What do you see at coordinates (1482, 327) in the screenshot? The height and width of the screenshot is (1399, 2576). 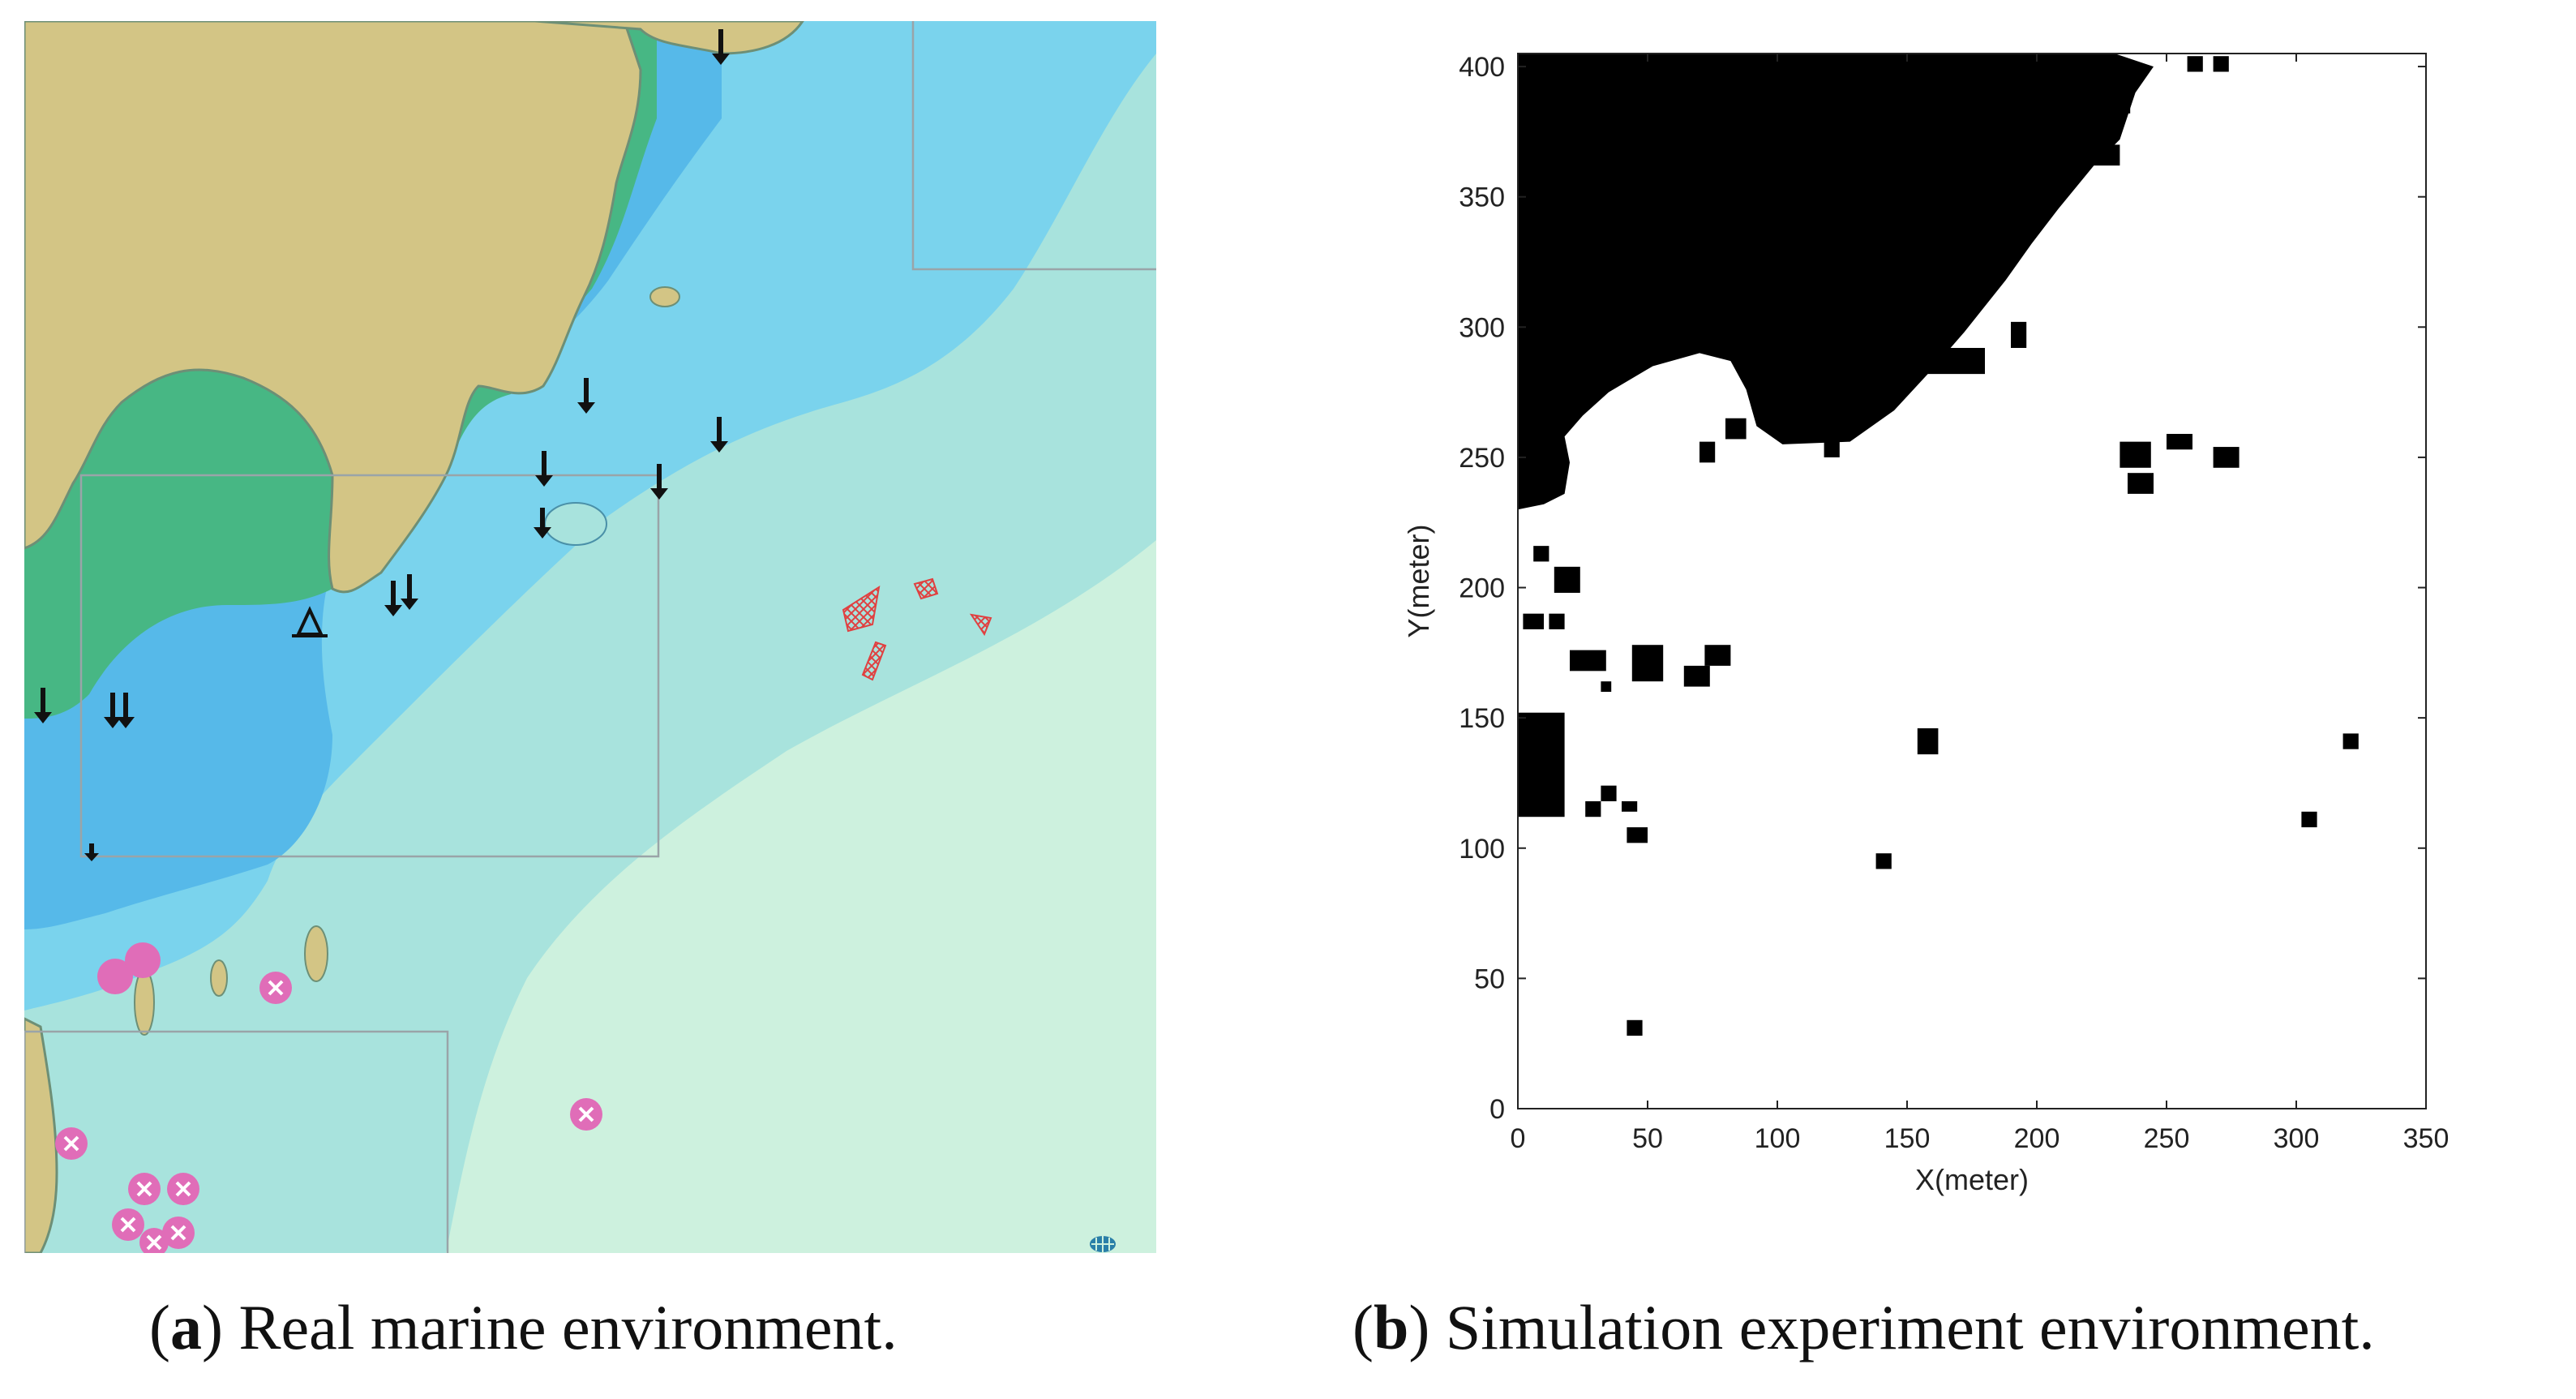 I see `y-tick-label: 300` at bounding box center [1482, 327].